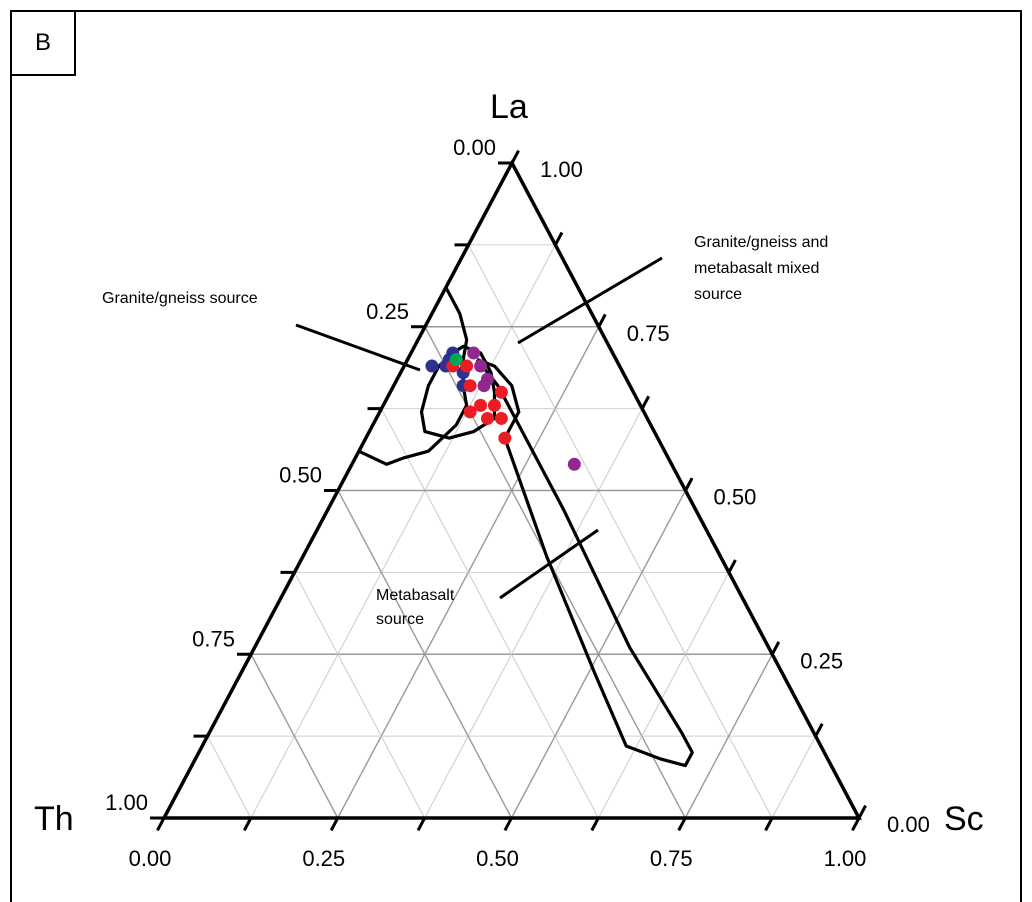  What do you see at coordinates (43, 43) in the screenshot?
I see `panel-label: B` at bounding box center [43, 43].